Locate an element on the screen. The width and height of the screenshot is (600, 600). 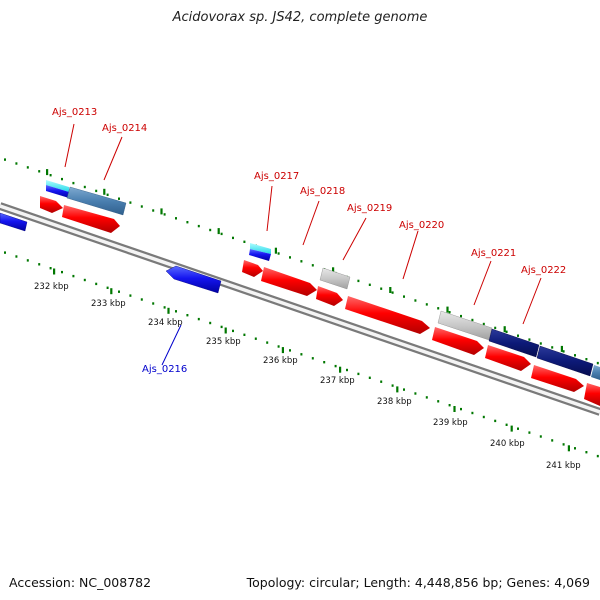
gene-label-ajs-0221: Ajs_0221 is located at coordinates (493, 253).